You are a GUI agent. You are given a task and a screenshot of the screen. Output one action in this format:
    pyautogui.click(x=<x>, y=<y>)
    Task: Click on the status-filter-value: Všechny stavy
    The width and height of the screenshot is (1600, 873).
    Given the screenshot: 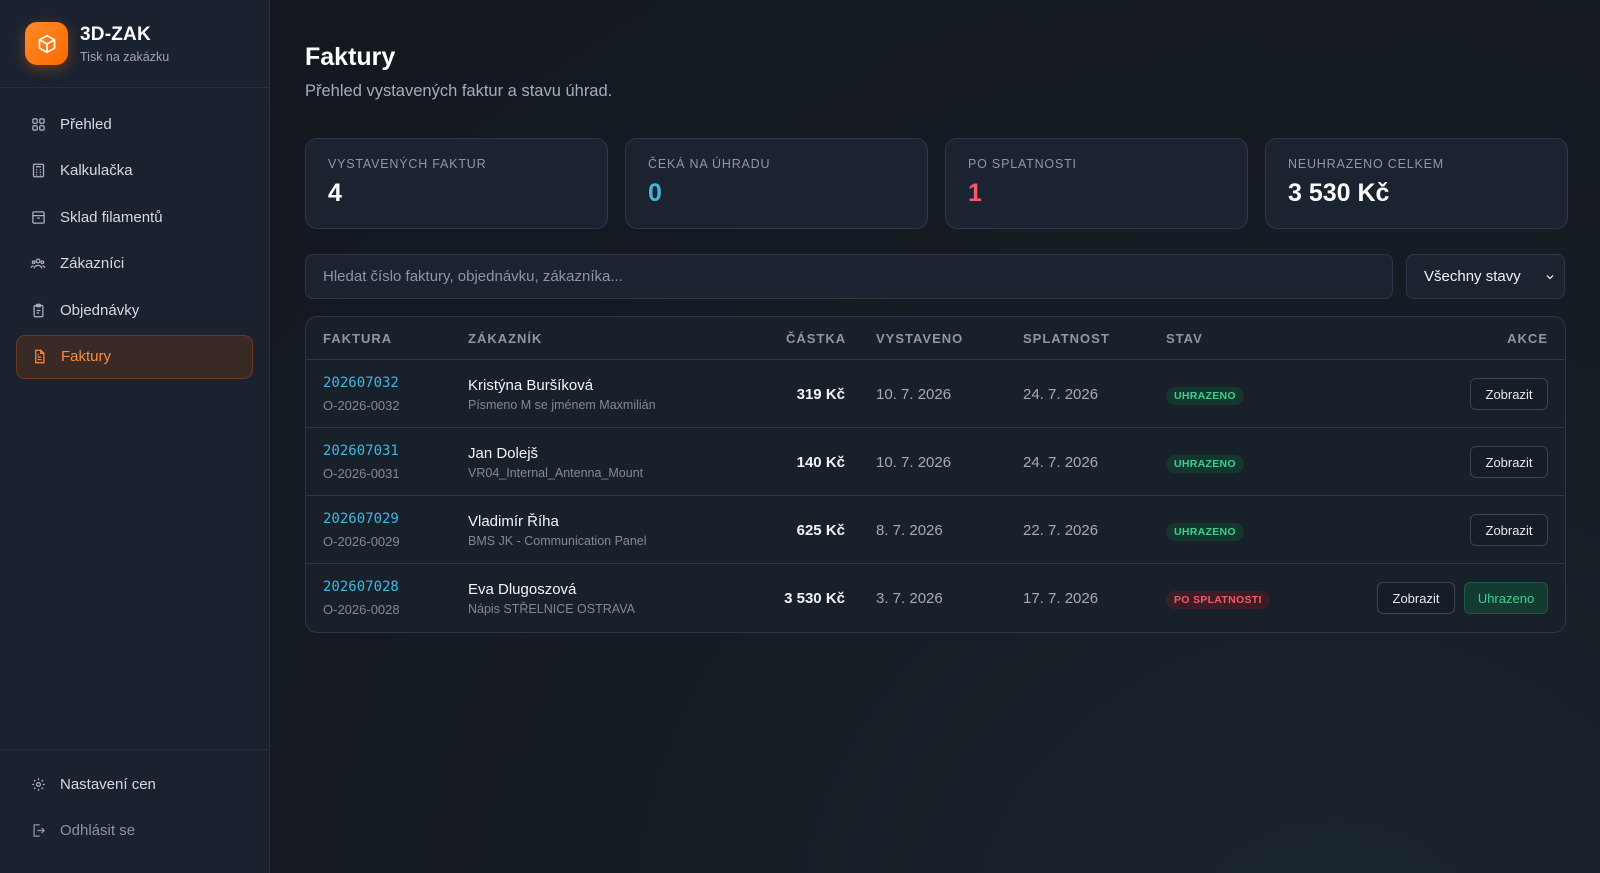 What is the action you would take?
    pyautogui.click(x=1472, y=276)
    